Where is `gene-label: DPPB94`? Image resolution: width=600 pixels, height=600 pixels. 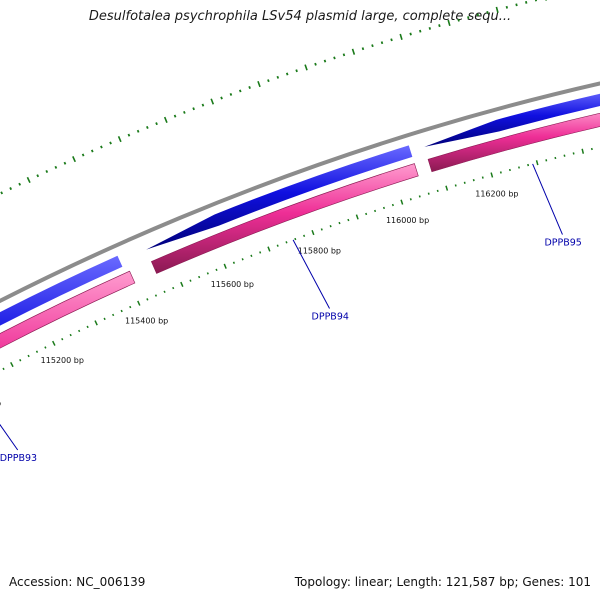 gene-label: DPPB94 is located at coordinates (330, 316).